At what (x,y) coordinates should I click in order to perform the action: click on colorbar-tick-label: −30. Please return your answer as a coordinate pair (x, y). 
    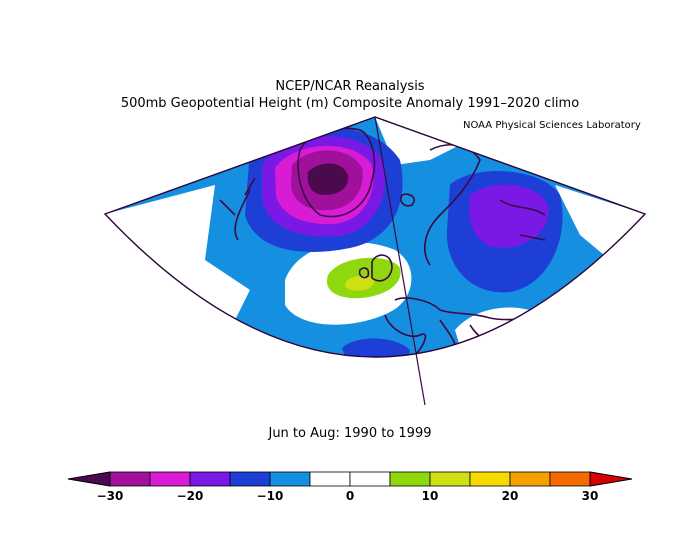
    Looking at the image, I should click on (110, 496).